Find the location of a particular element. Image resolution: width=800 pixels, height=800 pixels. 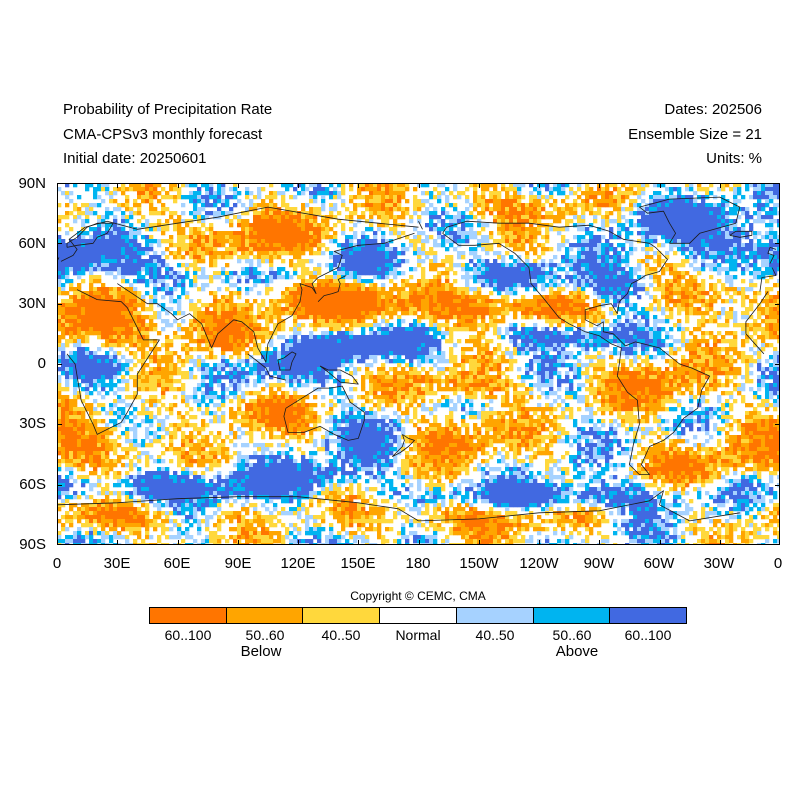

lat-label-60n: 60N is located at coordinates (32, 243).